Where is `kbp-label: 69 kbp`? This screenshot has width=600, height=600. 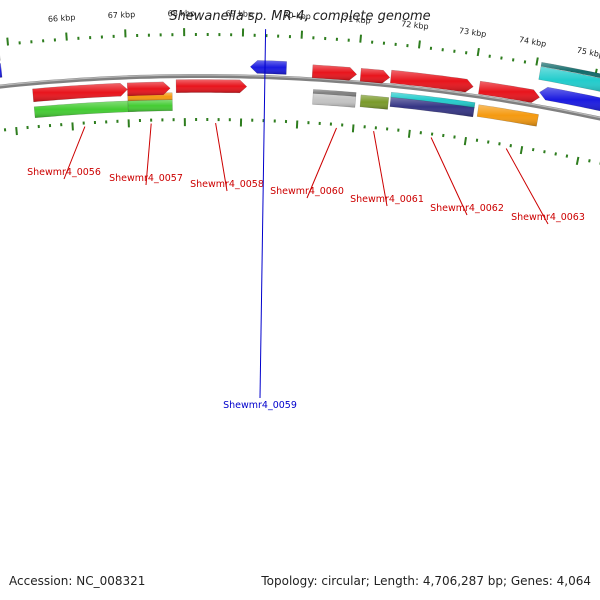
kbp-label: 69 kbp is located at coordinates (239, 14).